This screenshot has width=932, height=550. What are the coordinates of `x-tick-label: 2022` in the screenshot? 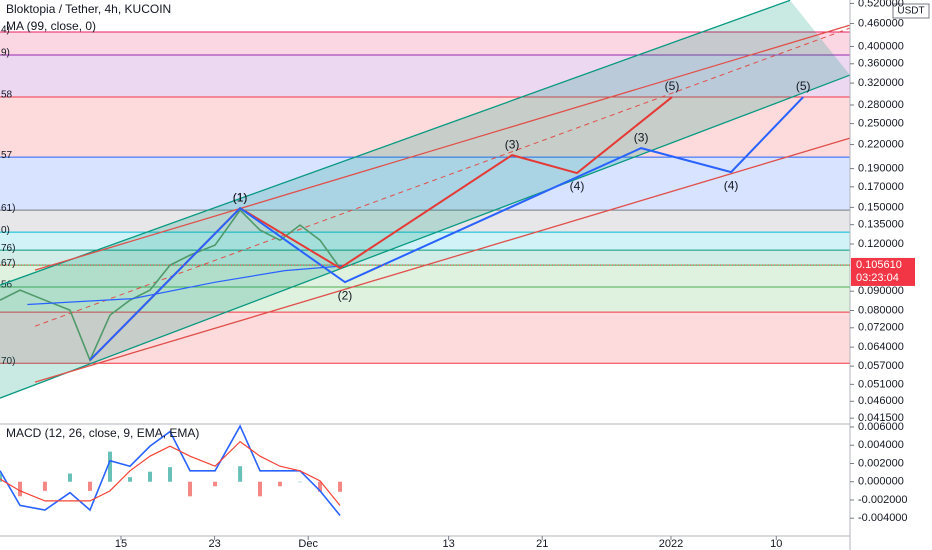 It's located at (671, 544).